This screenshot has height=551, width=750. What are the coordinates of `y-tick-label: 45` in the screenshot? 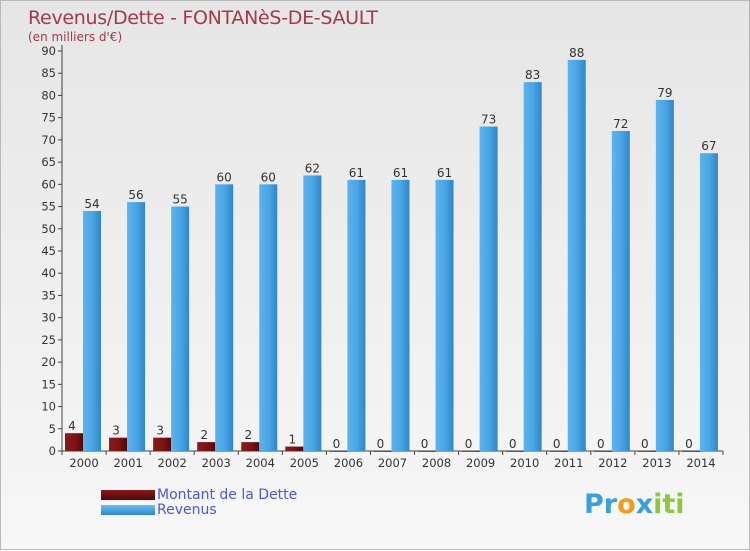 It's located at (48, 251).